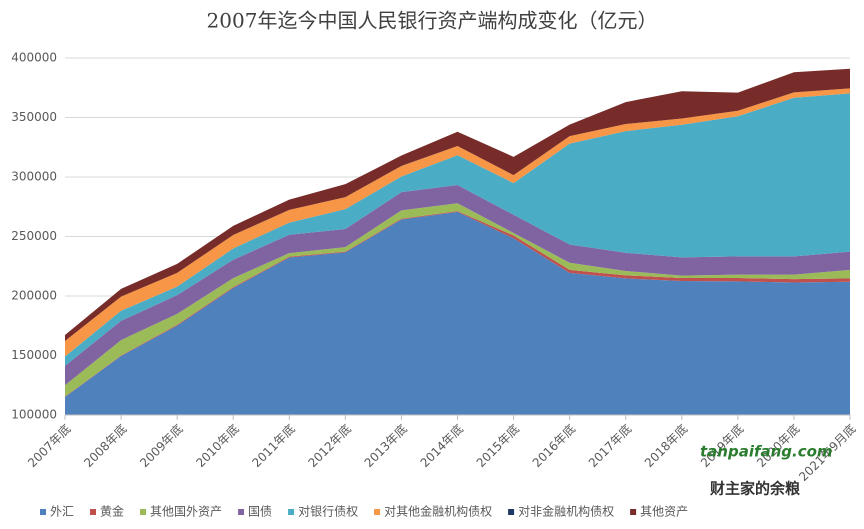 The image size is (864, 529). I want to click on x-tick-label: 2008年底, so click(104, 445).